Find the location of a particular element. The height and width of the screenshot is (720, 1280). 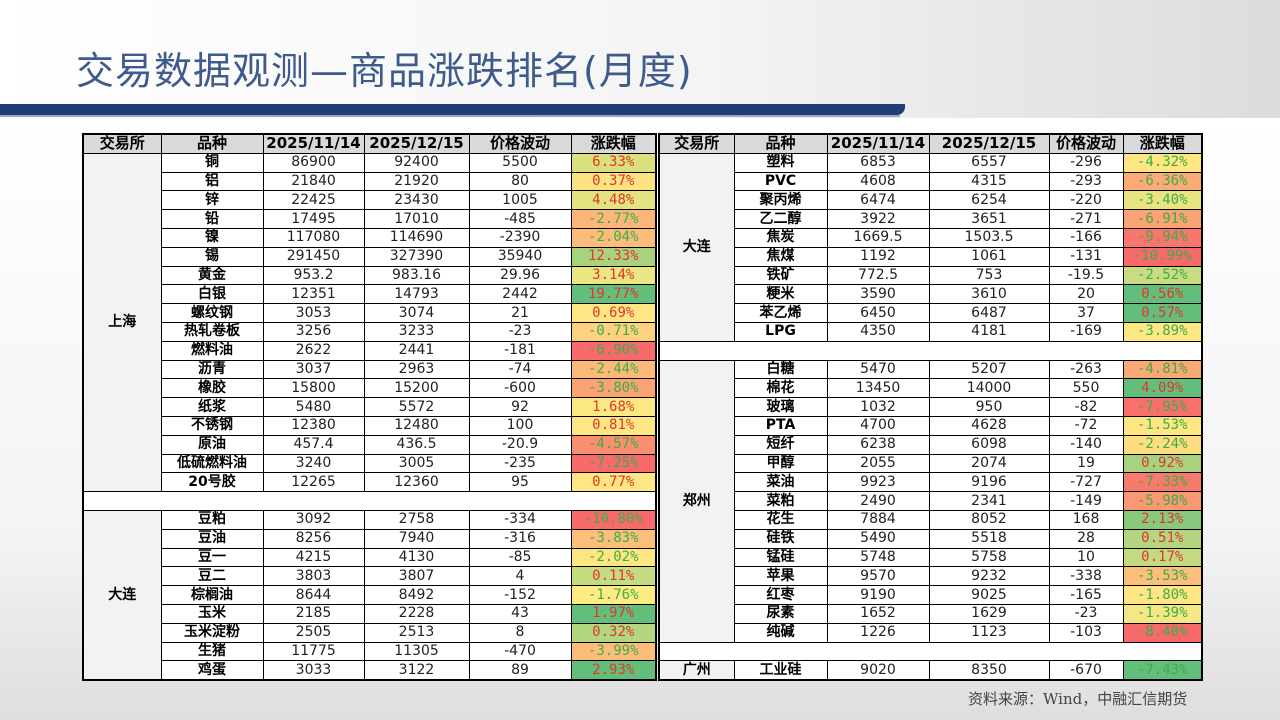

source-note: 资料来源：Wind，中融汇信期货 is located at coordinates (1078, 699).